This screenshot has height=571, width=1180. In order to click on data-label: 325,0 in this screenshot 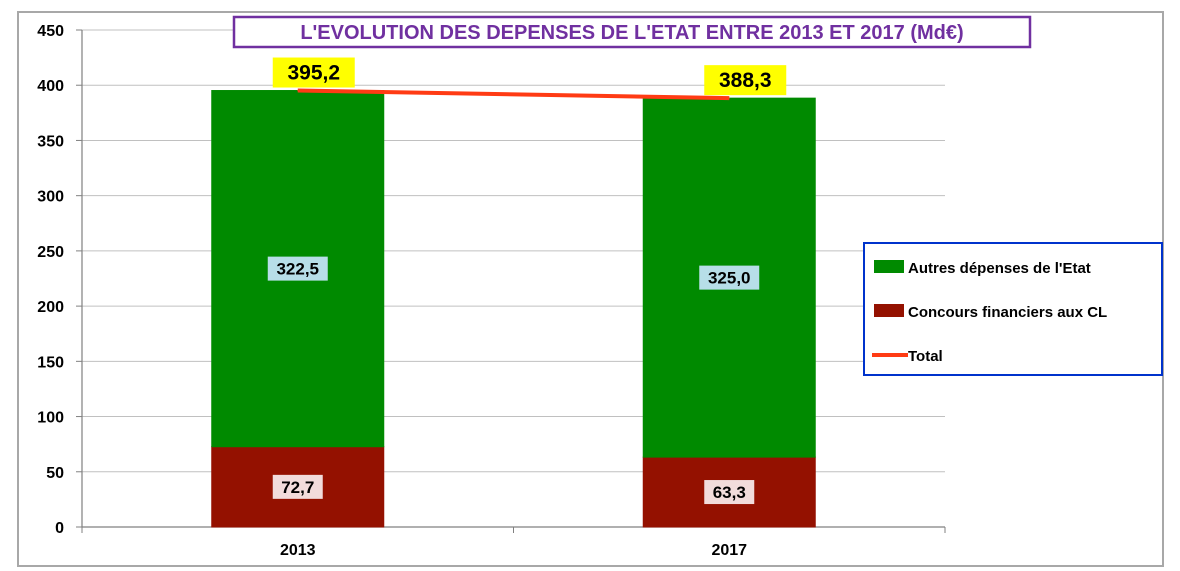, I will do `click(729, 278)`.